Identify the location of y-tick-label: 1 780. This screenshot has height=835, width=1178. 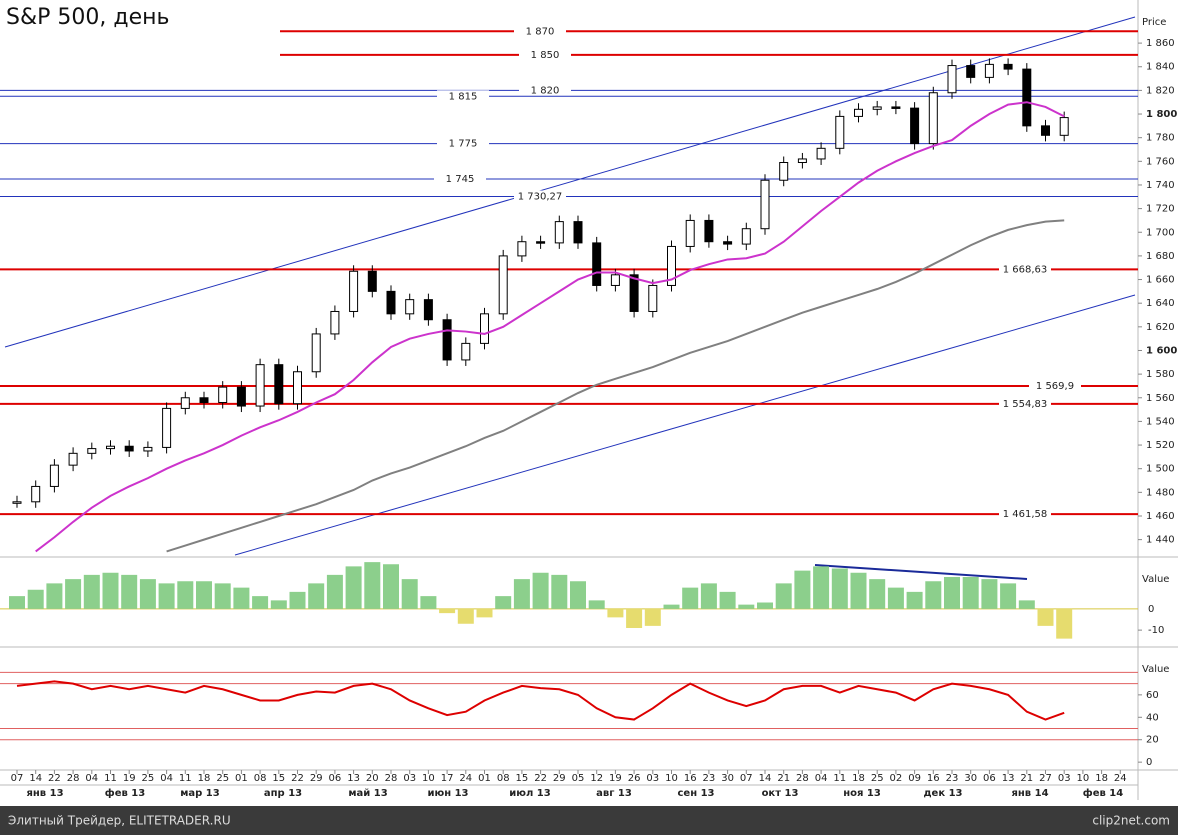
(1160, 138).